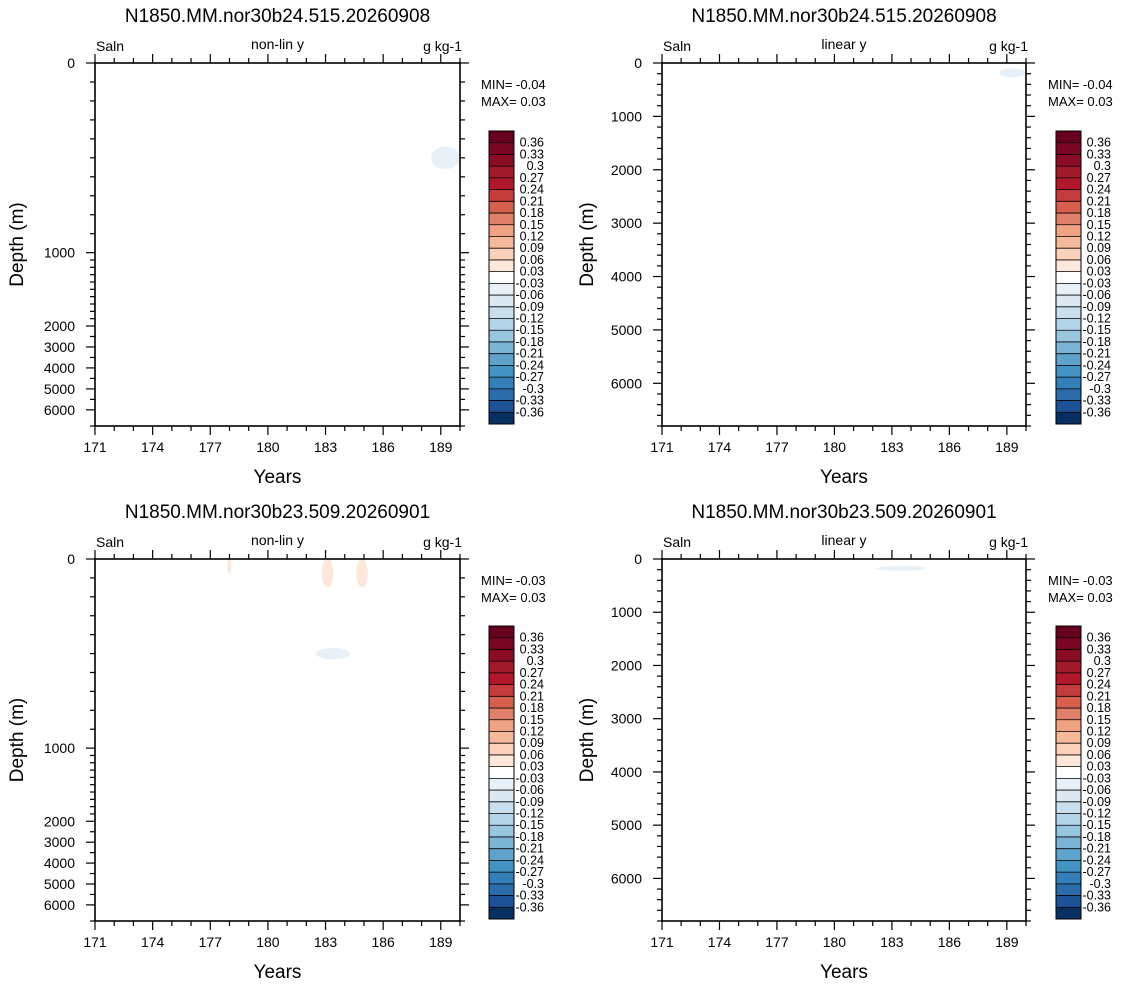  Describe the element at coordinates (1097, 283) in the screenshot. I see `colorbar-label: -0.03` at that location.